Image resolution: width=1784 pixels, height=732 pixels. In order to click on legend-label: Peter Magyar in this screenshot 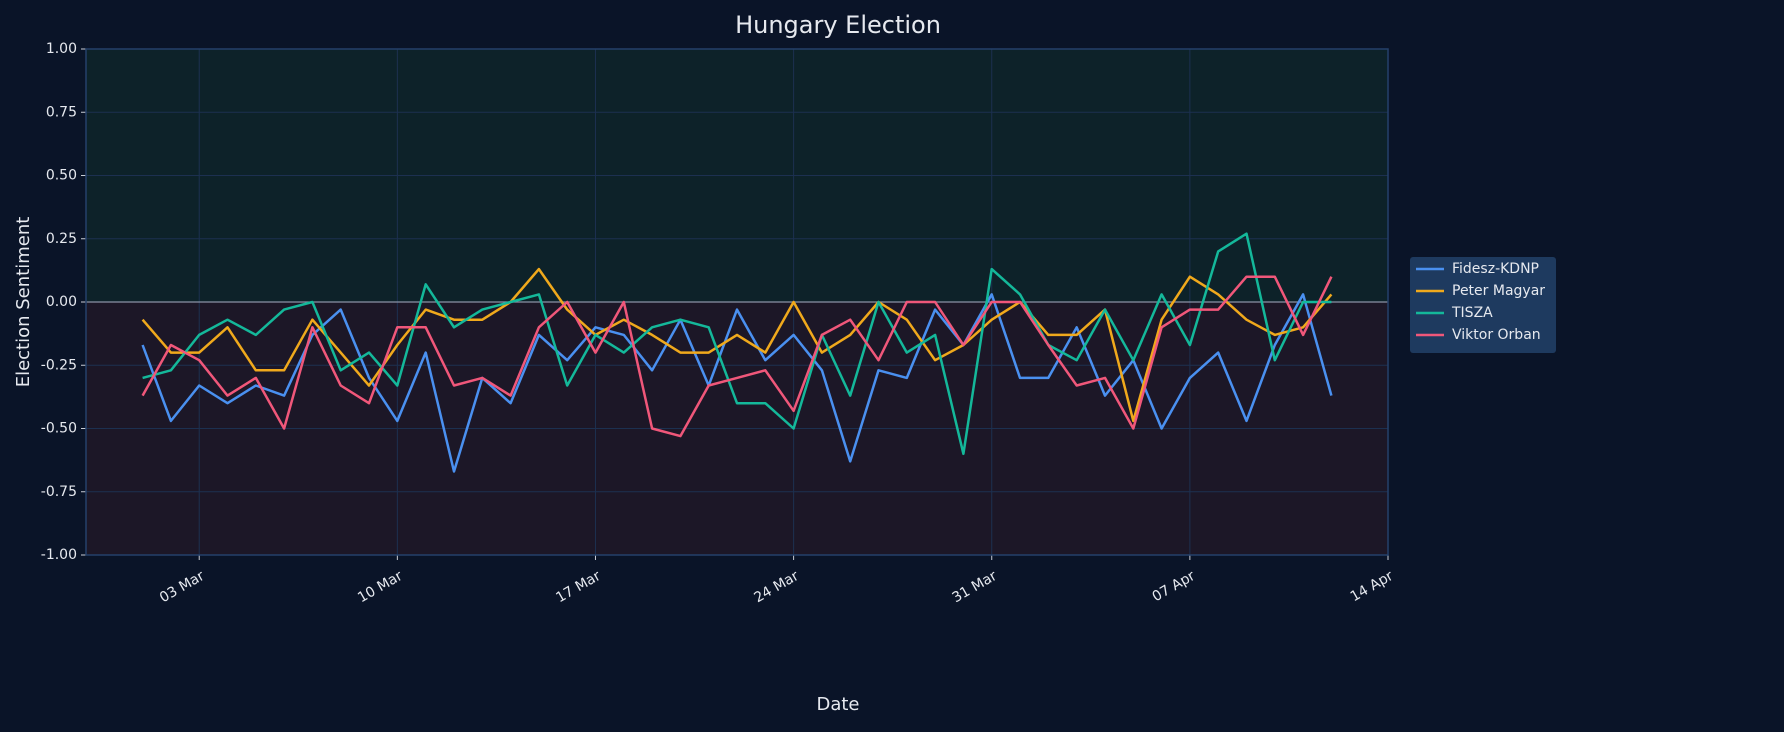, I will do `click(1498, 291)`.